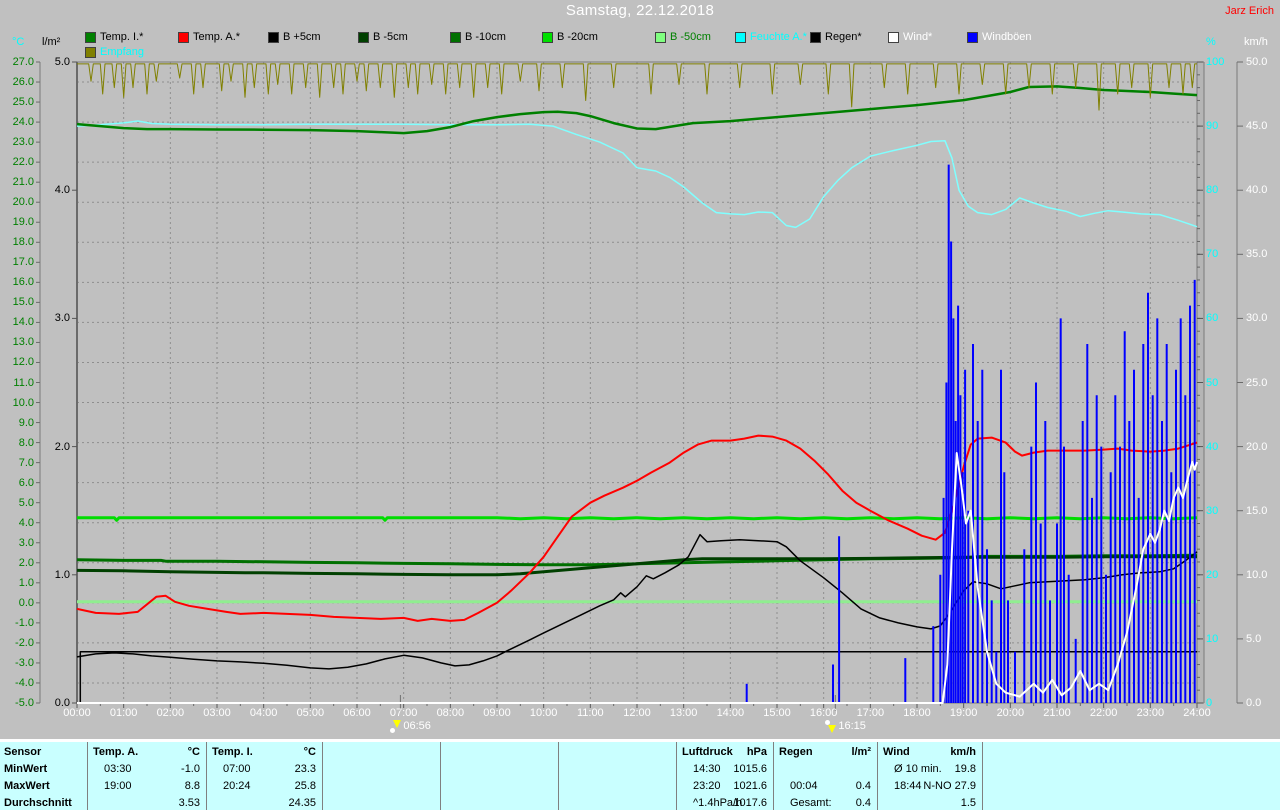  Describe the element at coordinates (1257, 318) in the screenshot. I see `wind-axis-tick-label: 30.0` at that location.